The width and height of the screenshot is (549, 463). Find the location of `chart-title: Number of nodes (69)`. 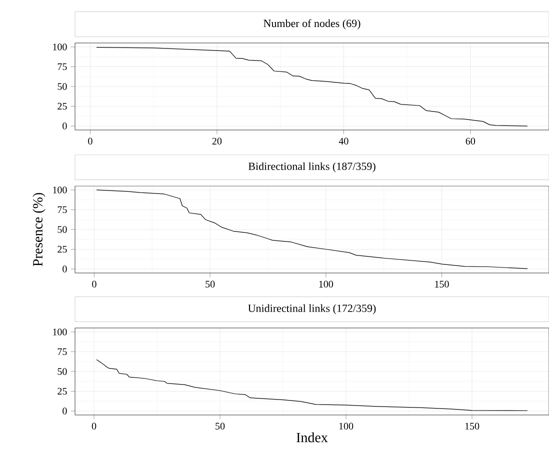

chart-title: Number of nodes (69) is located at coordinates (312, 24).